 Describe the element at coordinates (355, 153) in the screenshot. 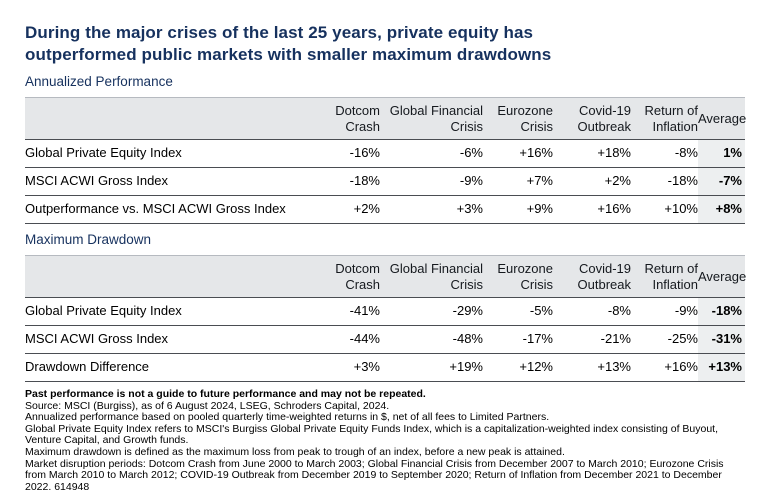

I see `value-cell: -16%` at that location.